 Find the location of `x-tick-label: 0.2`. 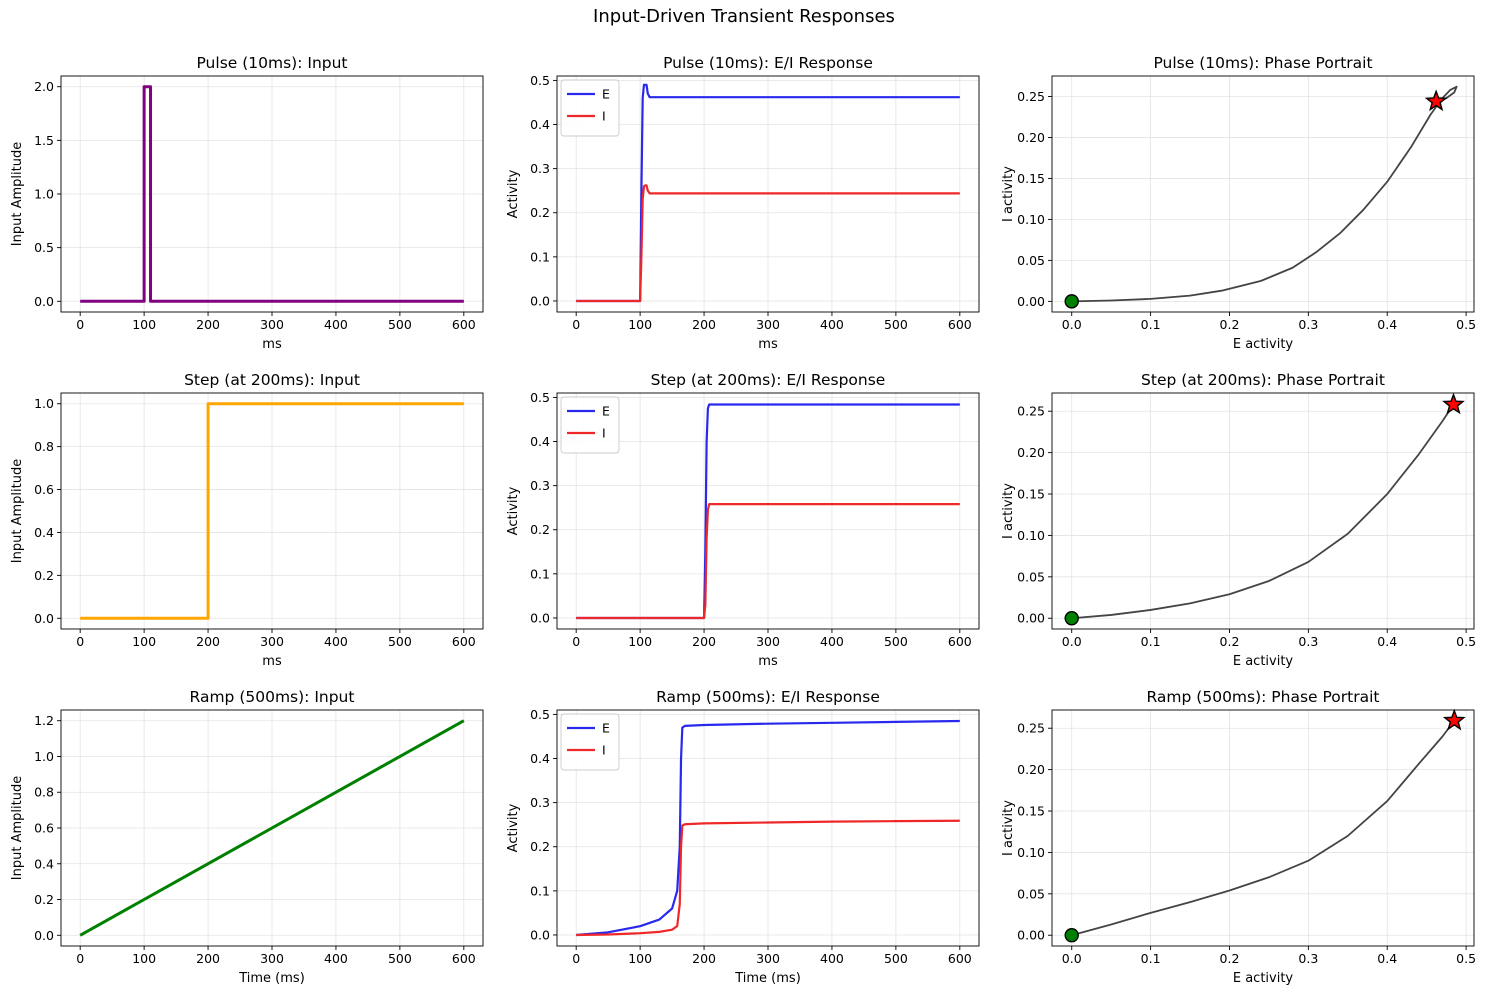

x-tick-label: 0.2 is located at coordinates (1230, 324).